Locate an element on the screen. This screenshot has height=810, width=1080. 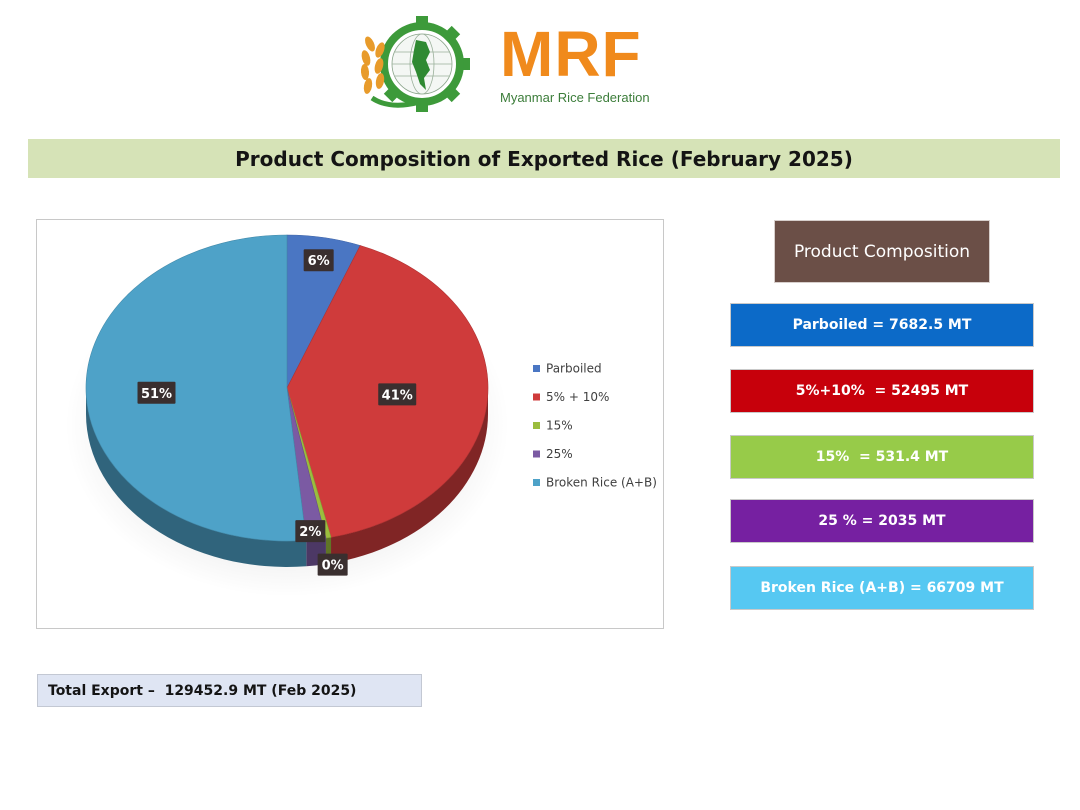
data-label-bg-parboiled is located at coordinates (318, 260).